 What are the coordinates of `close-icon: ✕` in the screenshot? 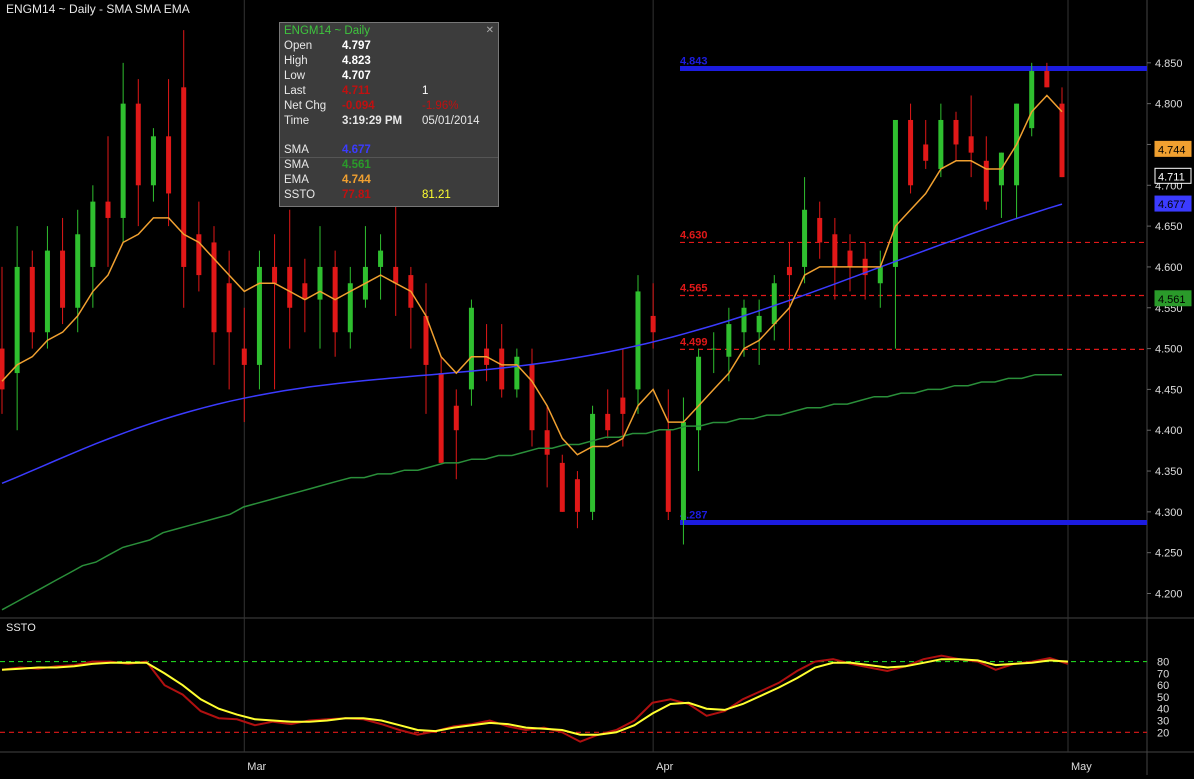 It's located at (489, 30).